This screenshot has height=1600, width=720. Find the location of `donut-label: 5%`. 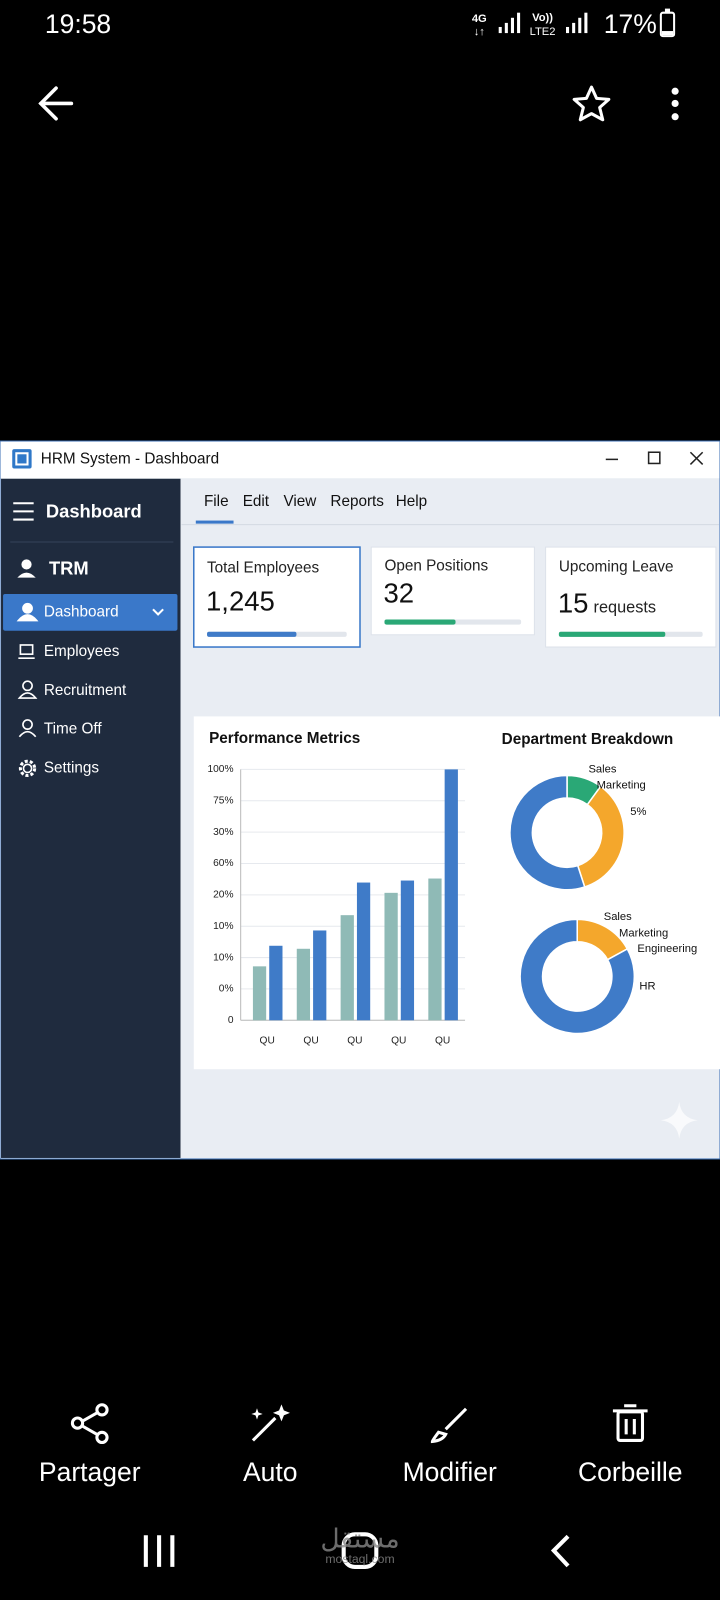

donut-label: 5% is located at coordinates (638, 812).